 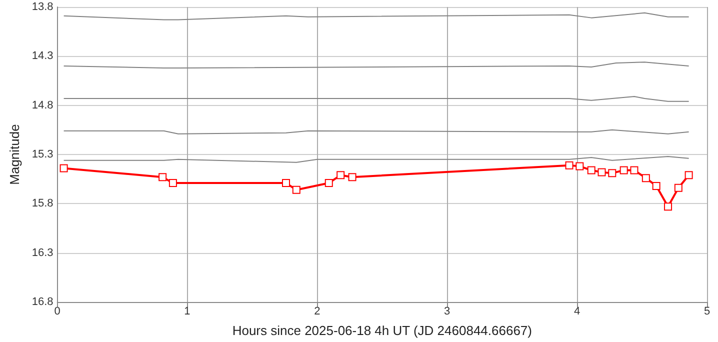 I want to click on x-tick-label: 2, so click(x=317, y=312).